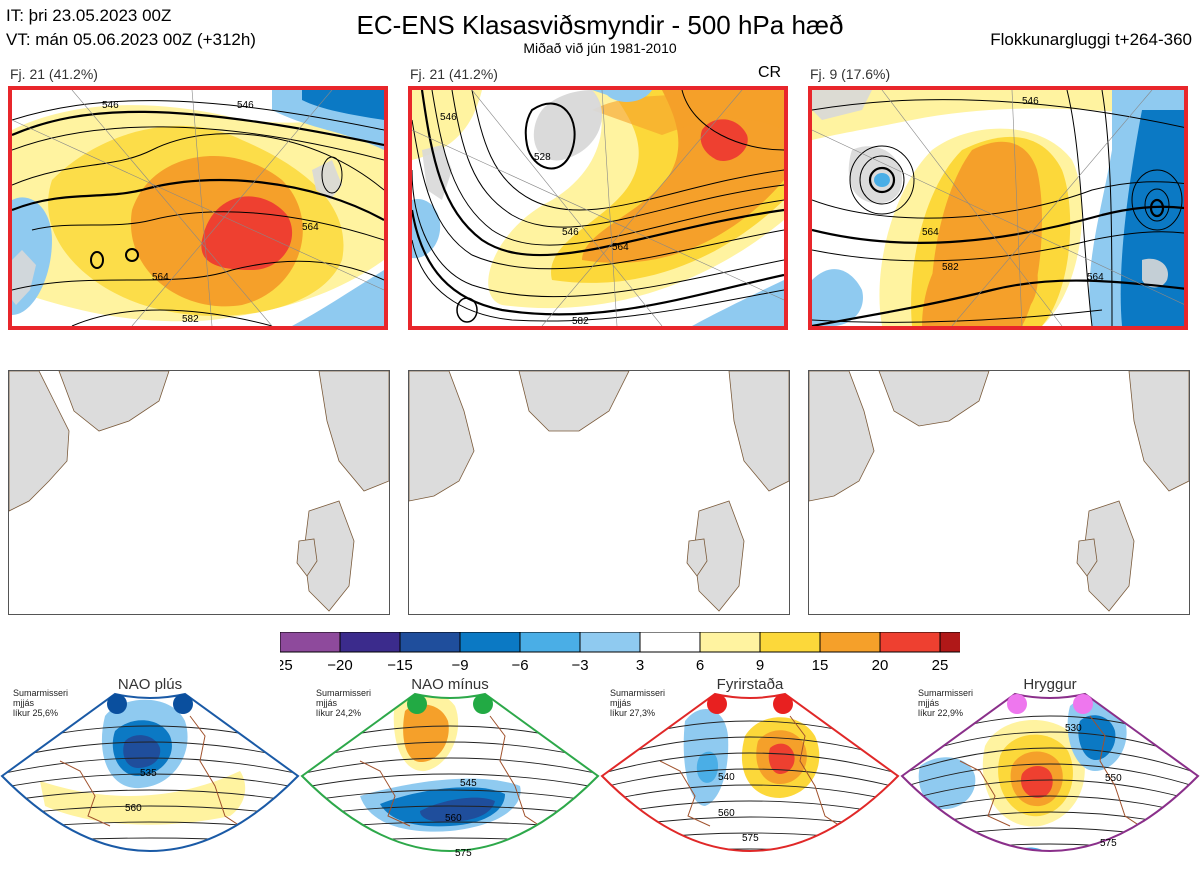 Image resolution: width=1200 pixels, height=871 pixels. Describe the element at coordinates (950, 267) in the screenshot. I see `cluster-3-isoline-label: 582` at that location.